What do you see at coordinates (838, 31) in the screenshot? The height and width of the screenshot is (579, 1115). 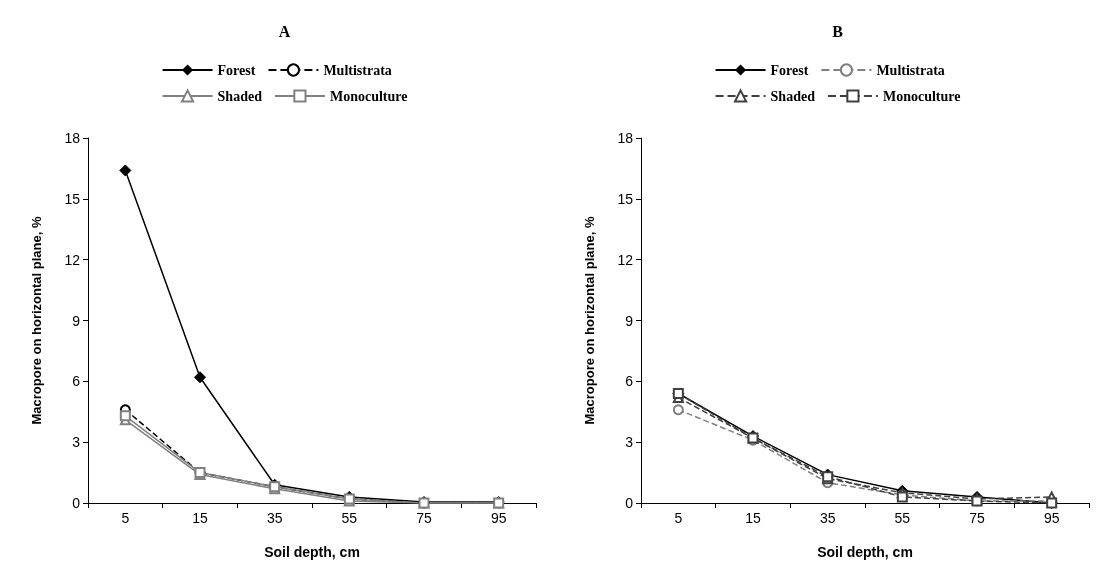 I see `chart-title: B` at bounding box center [838, 31].